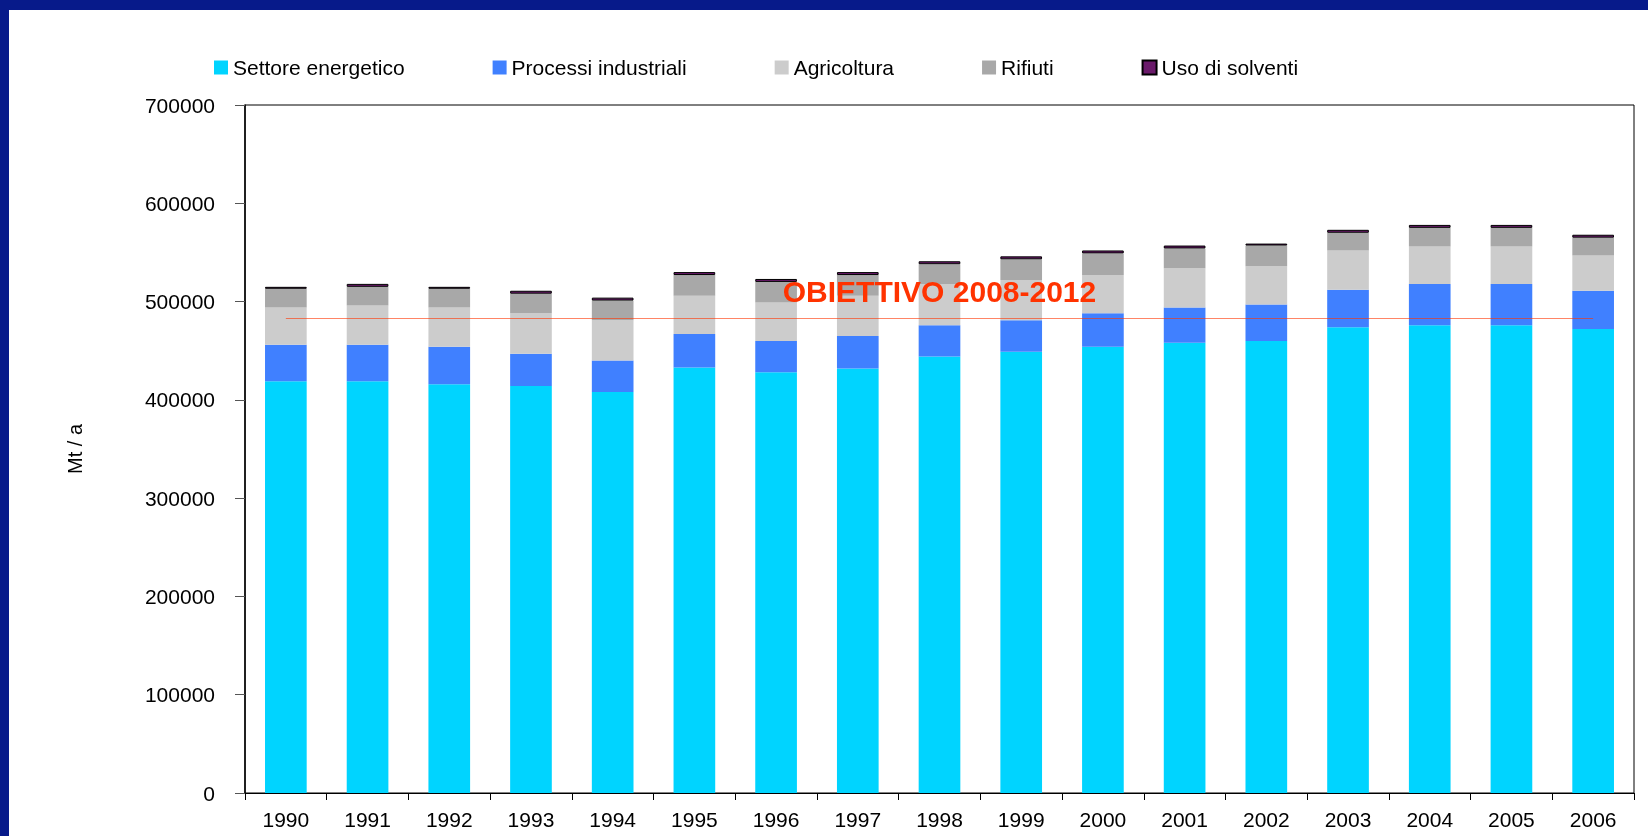 The image size is (1648, 836). I want to click on x-tick-label: 2005, so click(1511, 819).